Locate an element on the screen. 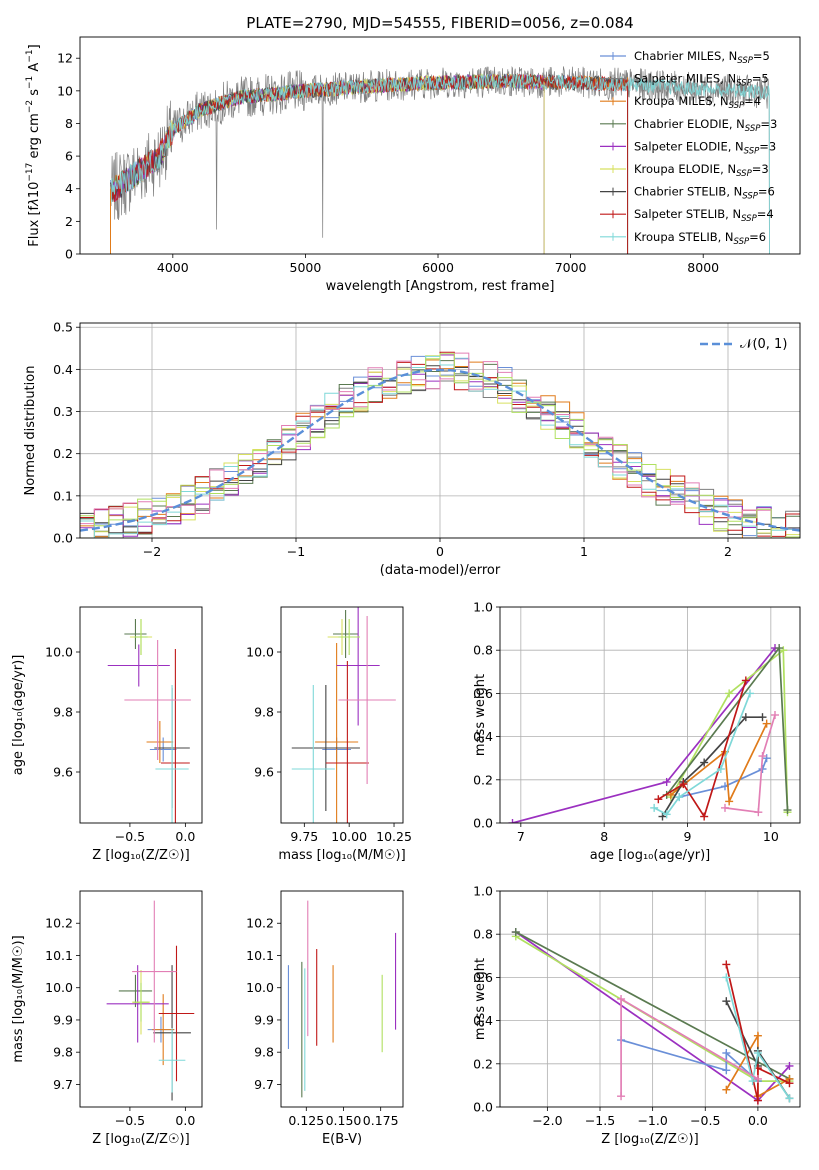 The height and width of the screenshot is (1170, 819). x-tick-label: 7000 is located at coordinates (571, 267).